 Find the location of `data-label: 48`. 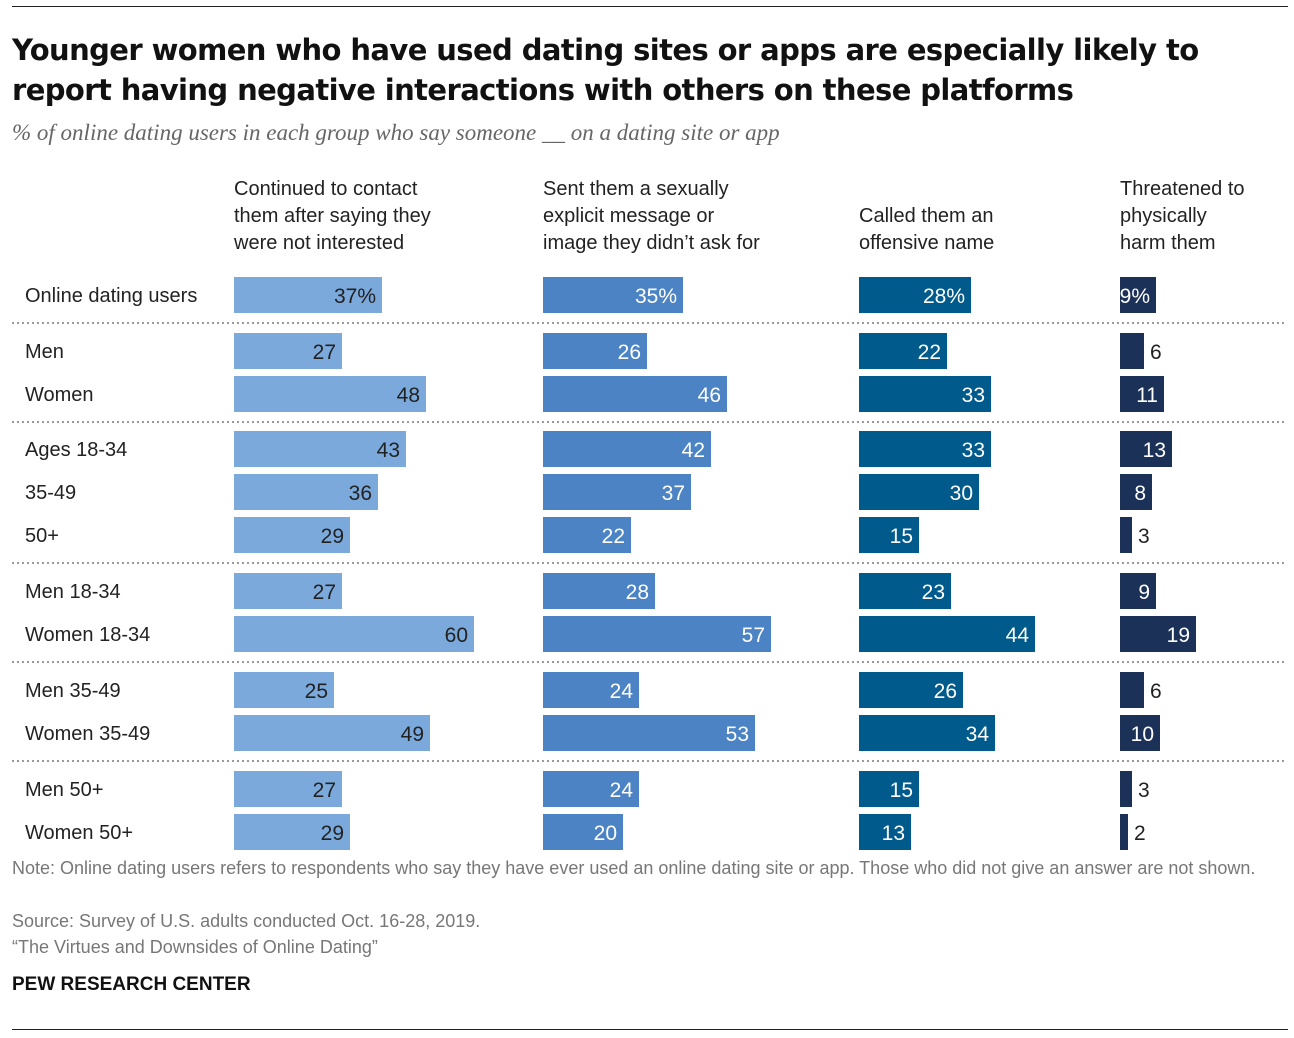

data-label: 48 is located at coordinates (408, 395).